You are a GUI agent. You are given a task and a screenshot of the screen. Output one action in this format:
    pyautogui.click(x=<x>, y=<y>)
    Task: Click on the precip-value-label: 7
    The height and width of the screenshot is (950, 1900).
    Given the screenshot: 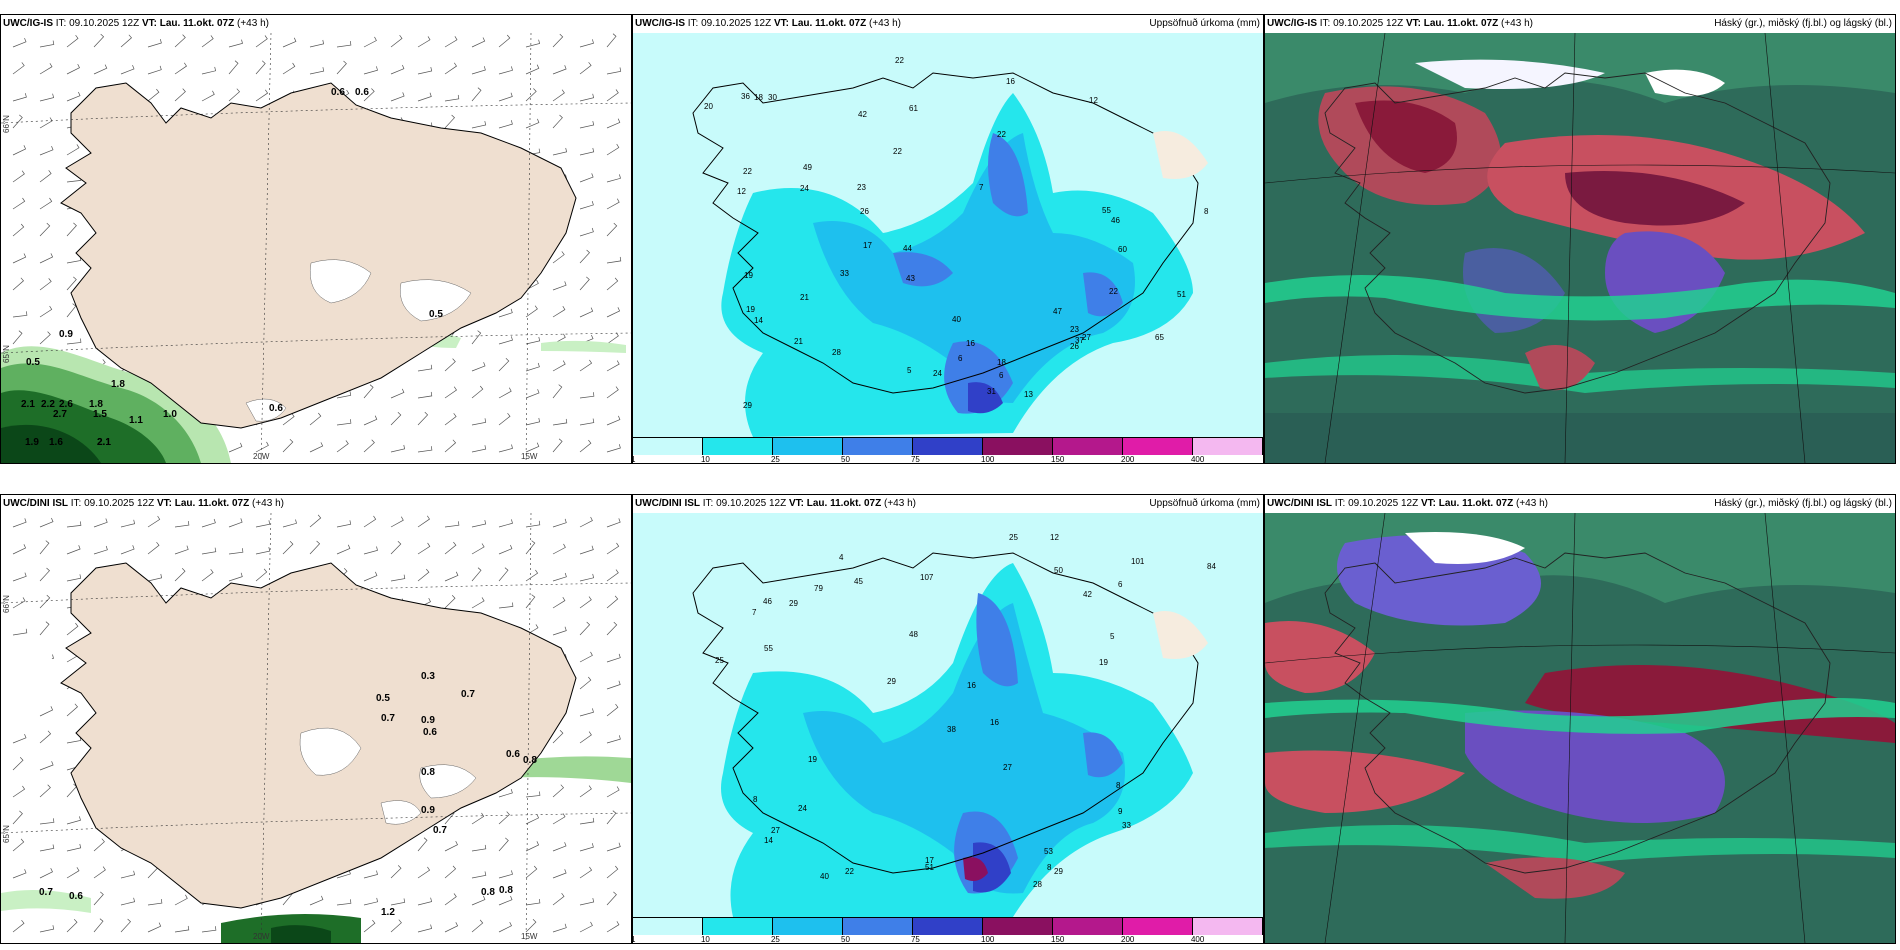 What is the action you would take?
    pyautogui.click(x=754, y=612)
    